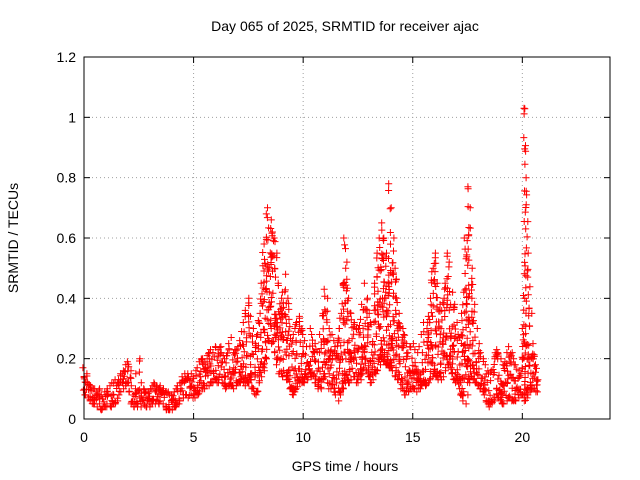  Describe the element at coordinates (67, 238) in the screenshot. I see `y-tick-label: 0.6` at that location.